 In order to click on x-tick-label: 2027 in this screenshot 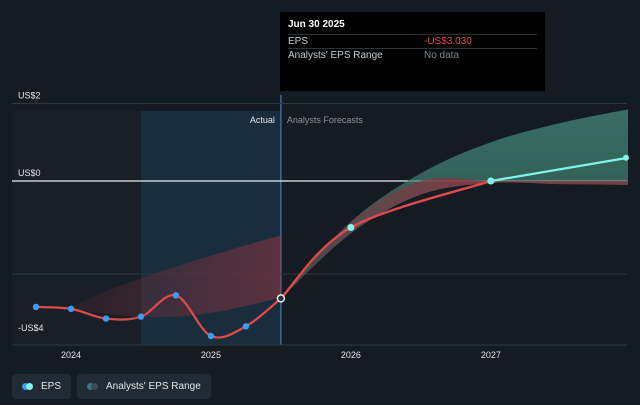, I will do `click(491, 355)`.